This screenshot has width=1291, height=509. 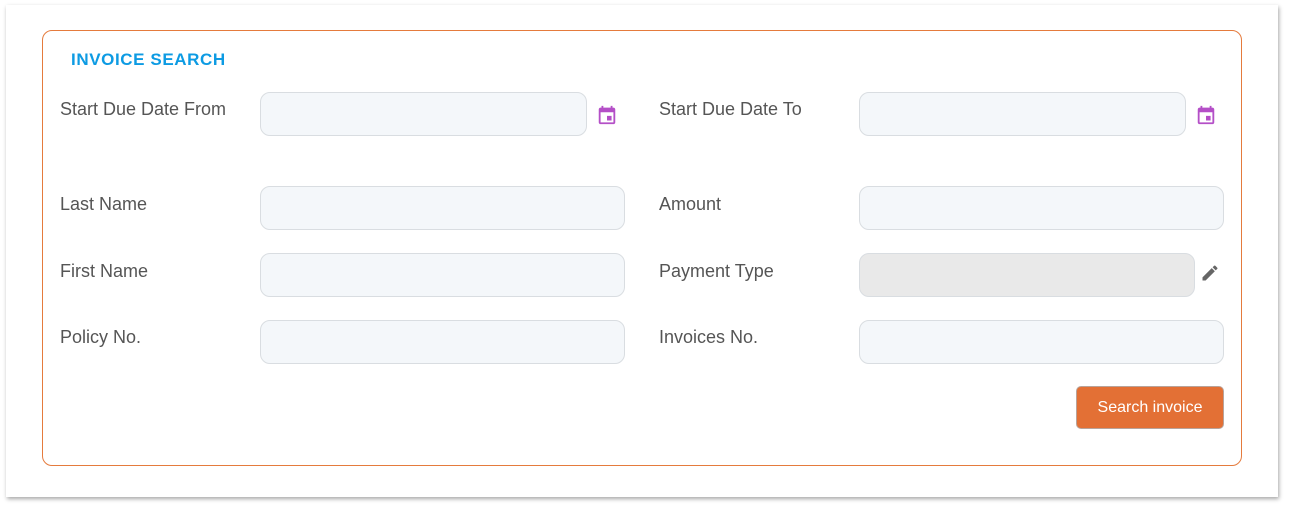 I want to click on amount-label: Amount, so click(x=690, y=204).